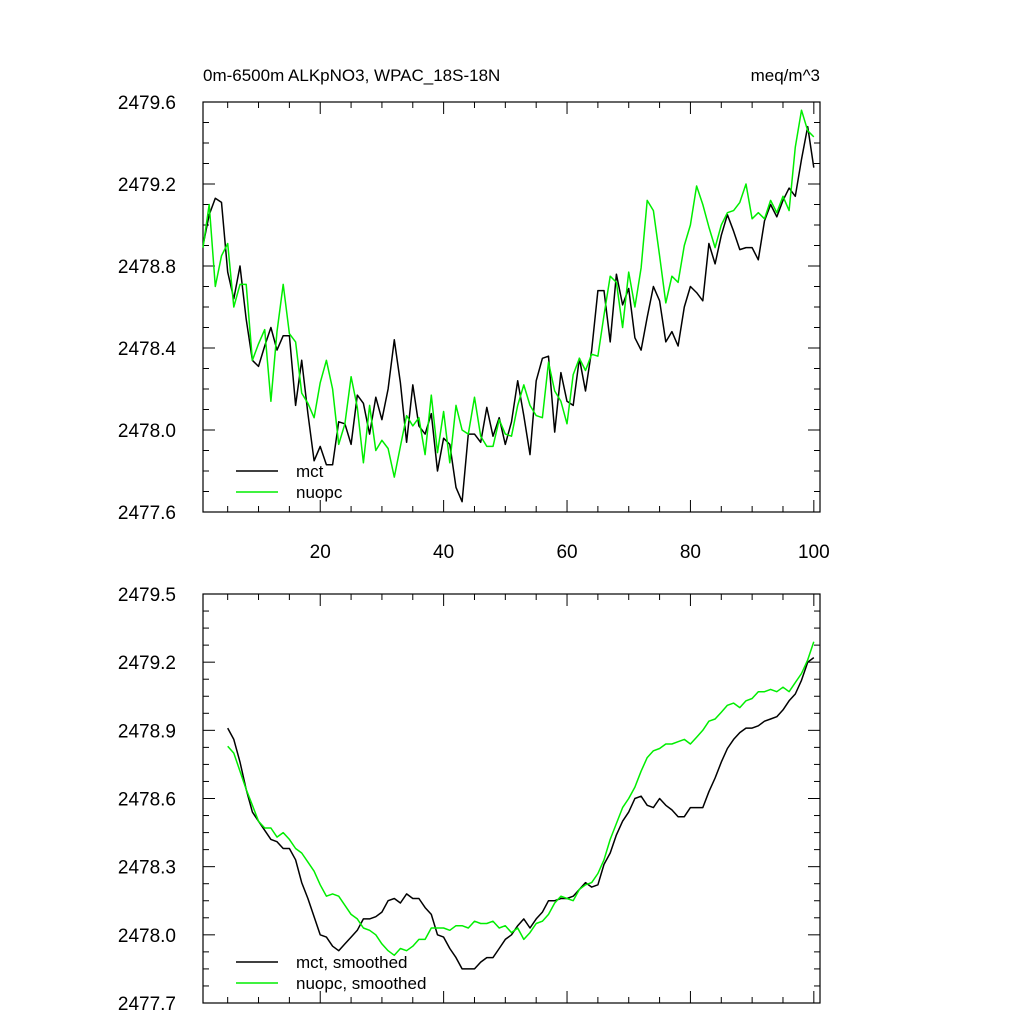 Image resolution: width=1024 pixels, height=1024 pixels. What do you see at coordinates (147, 731) in the screenshot?
I see `y-tick-label: 2478.9` at bounding box center [147, 731].